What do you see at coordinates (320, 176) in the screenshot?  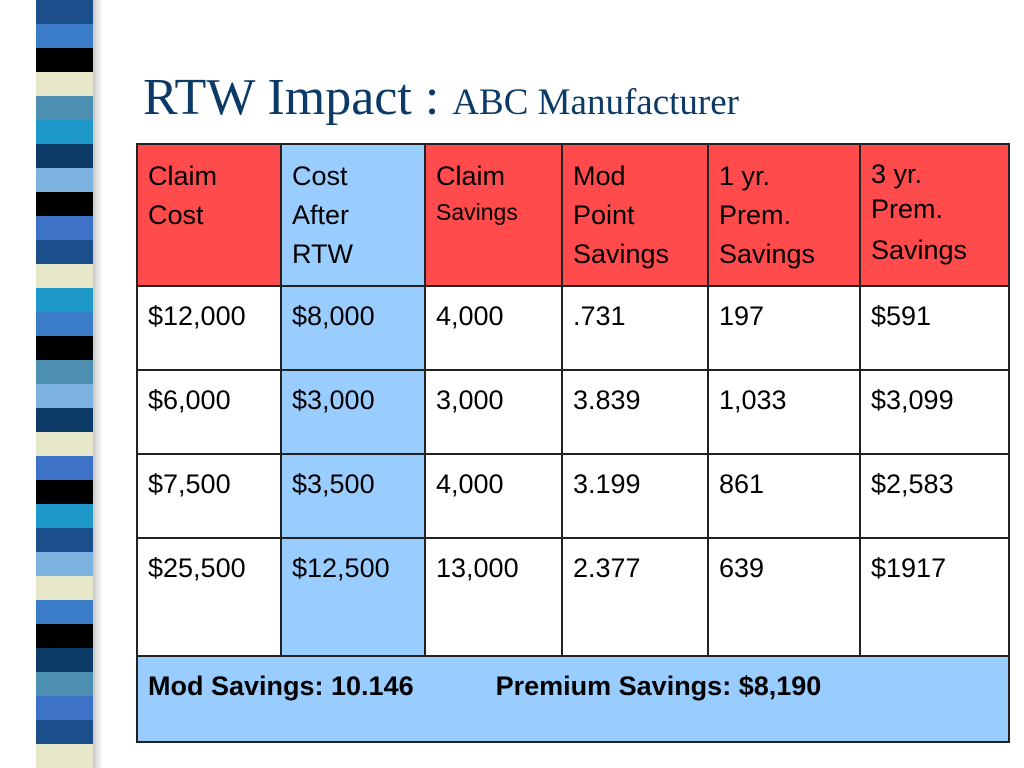 I see `header-cost-after-rtw-line: Cost` at bounding box center [320, 176].